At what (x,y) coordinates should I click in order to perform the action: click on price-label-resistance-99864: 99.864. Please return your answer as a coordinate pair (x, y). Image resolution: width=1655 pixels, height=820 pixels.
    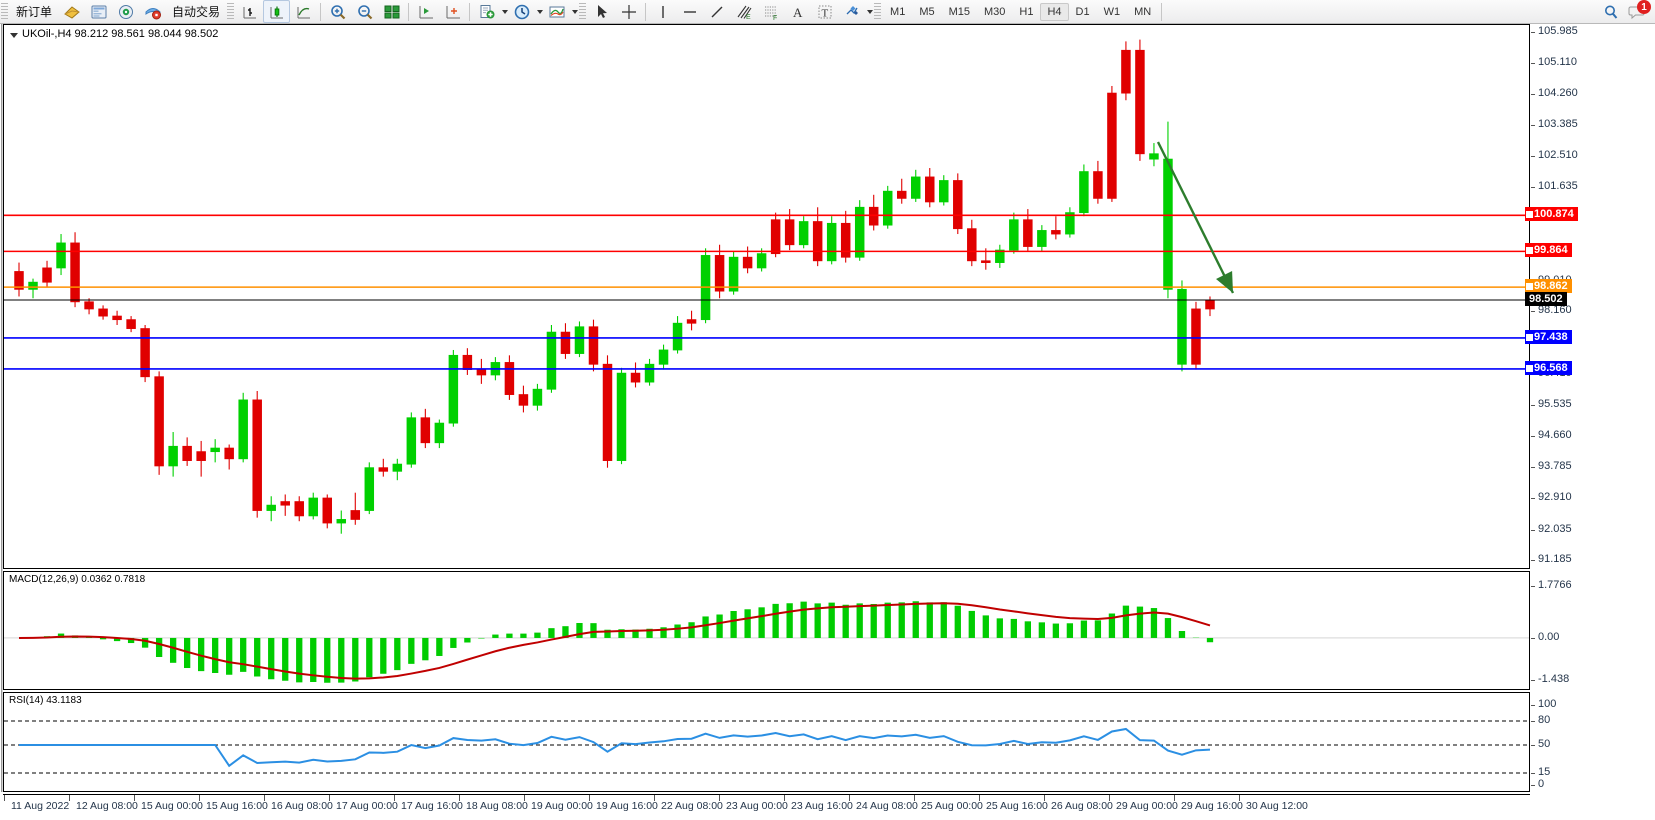
    Looking at the image, I should click on (1548, 250).